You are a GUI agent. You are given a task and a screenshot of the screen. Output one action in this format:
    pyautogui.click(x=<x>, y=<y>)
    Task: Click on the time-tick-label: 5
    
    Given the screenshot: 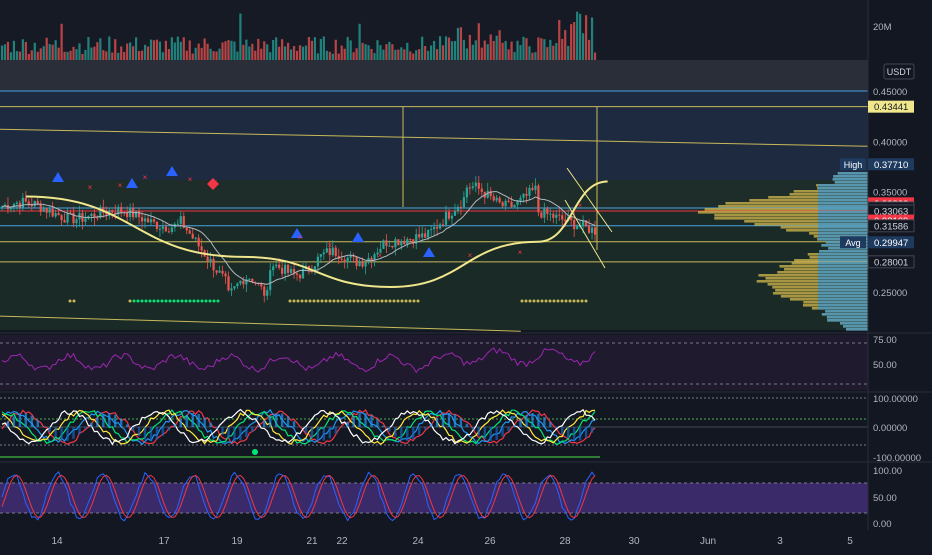 What is the action you would take?
    pyautogui.click(x=850, y=541)
    